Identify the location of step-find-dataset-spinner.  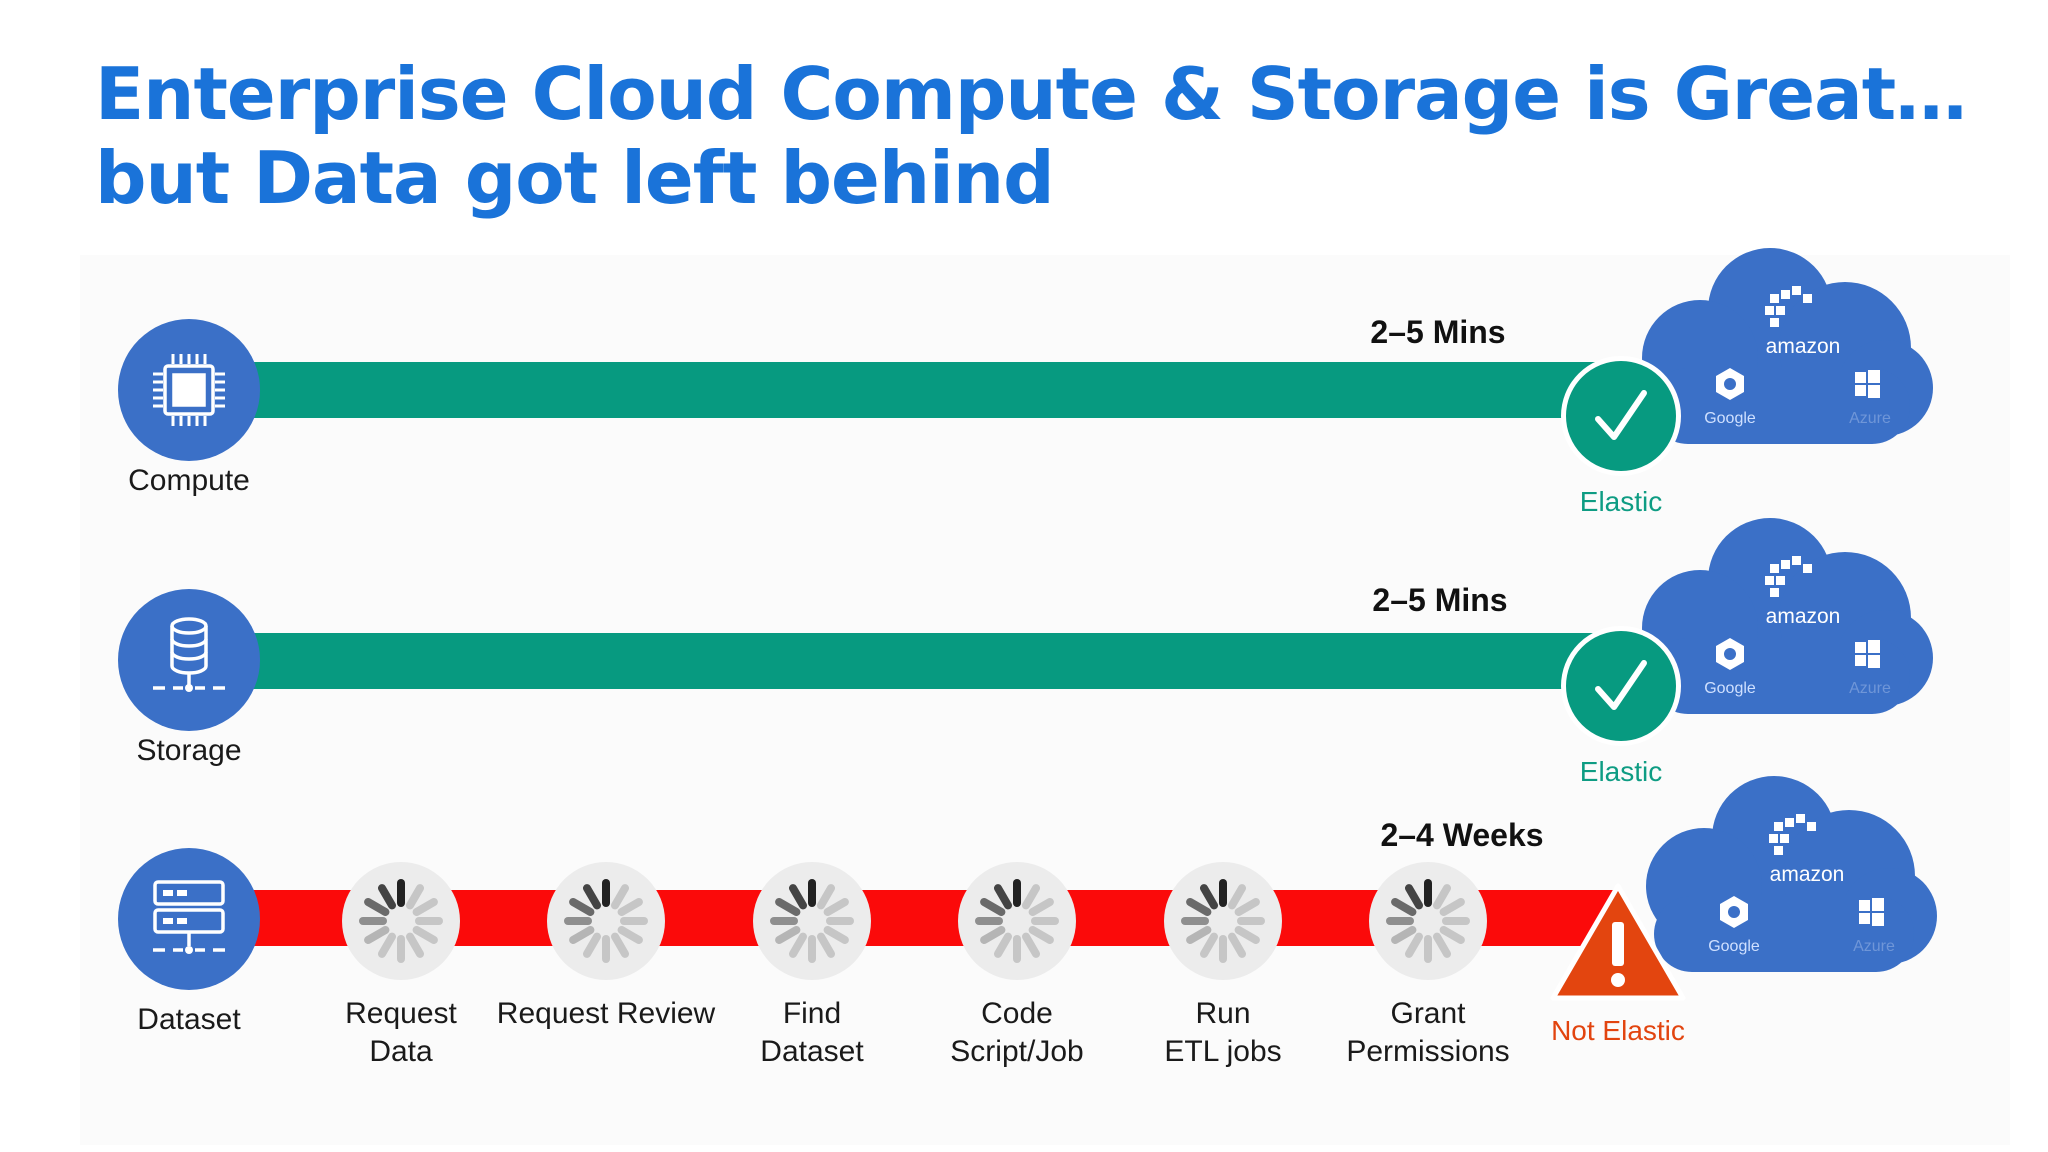
(812, 921).